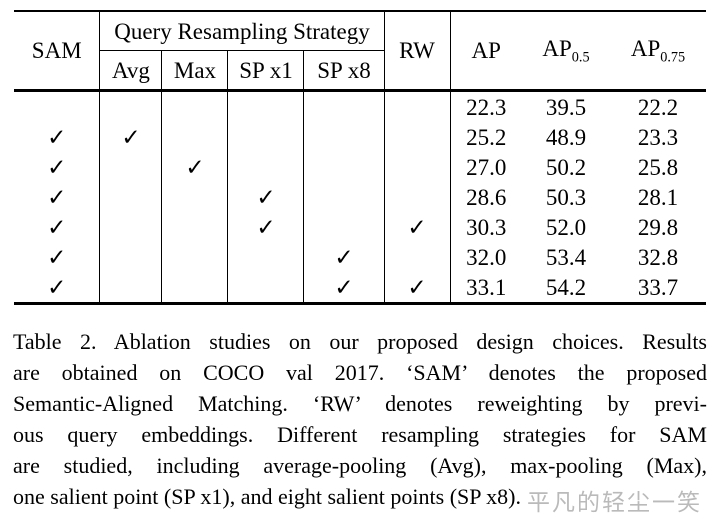  I want to click on cell-ap: 22.3, so click(486, 107).